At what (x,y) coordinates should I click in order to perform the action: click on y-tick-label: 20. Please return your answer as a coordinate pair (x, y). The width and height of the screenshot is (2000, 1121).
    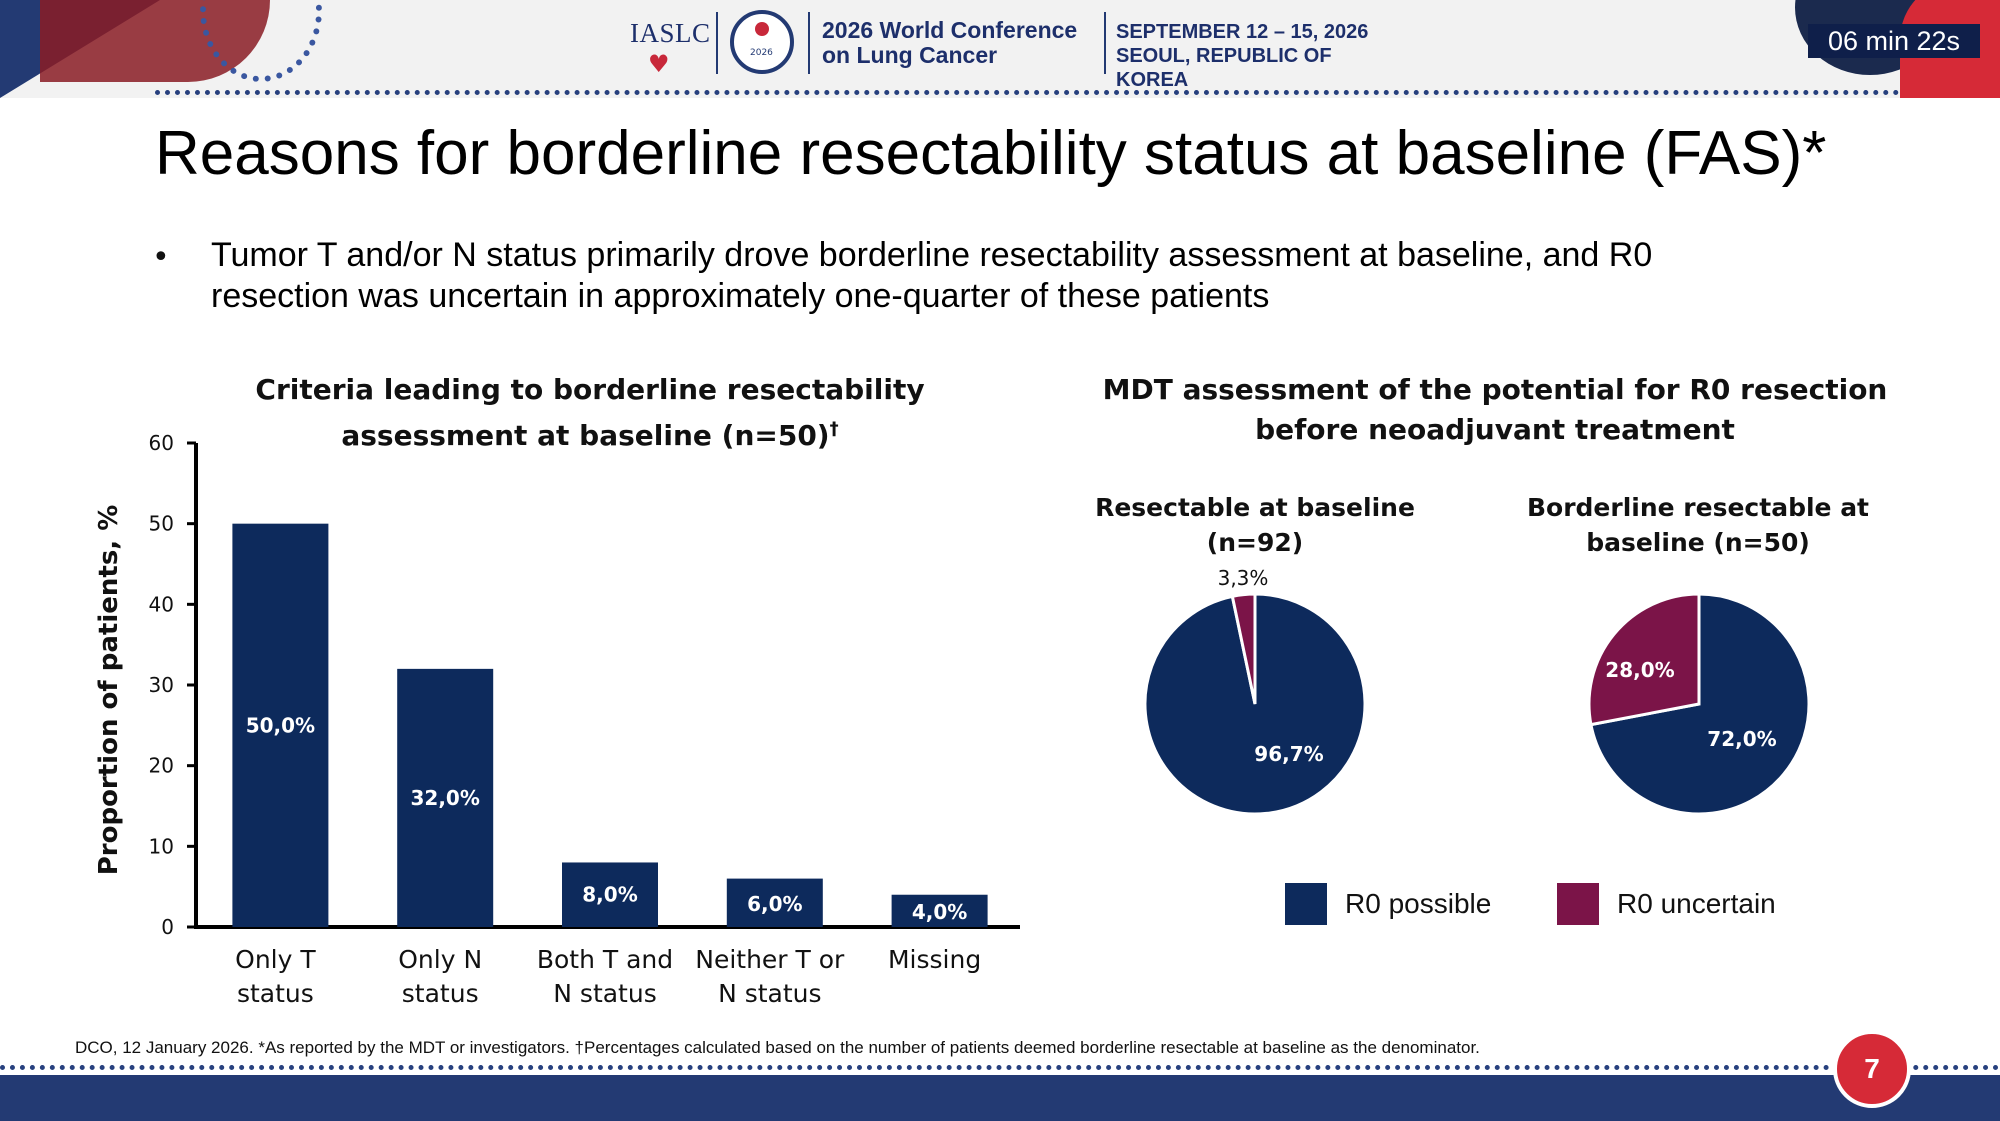
    Looking at the image, I should click on (161, 766).